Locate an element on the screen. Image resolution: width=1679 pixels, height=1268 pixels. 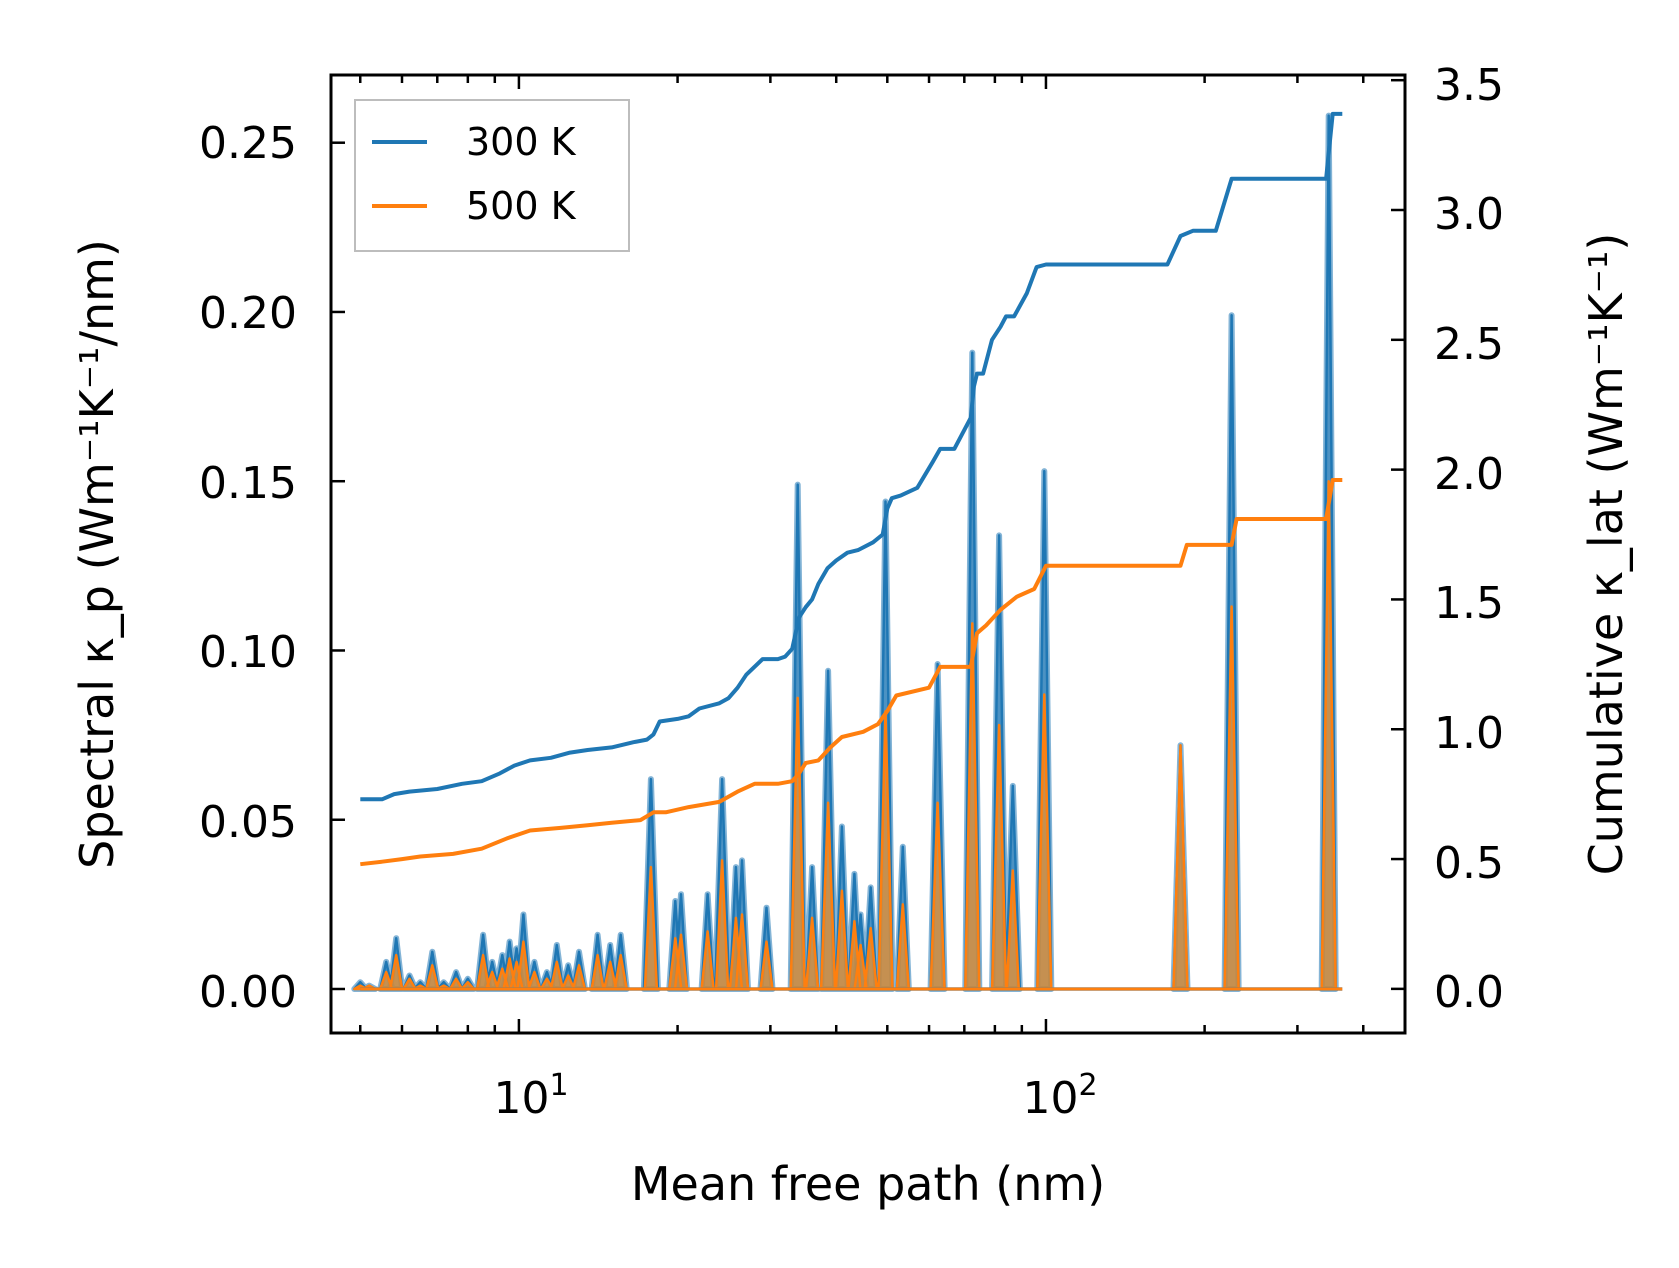
x-tick-label: 10¹ is located at coordinates (530, 1096).